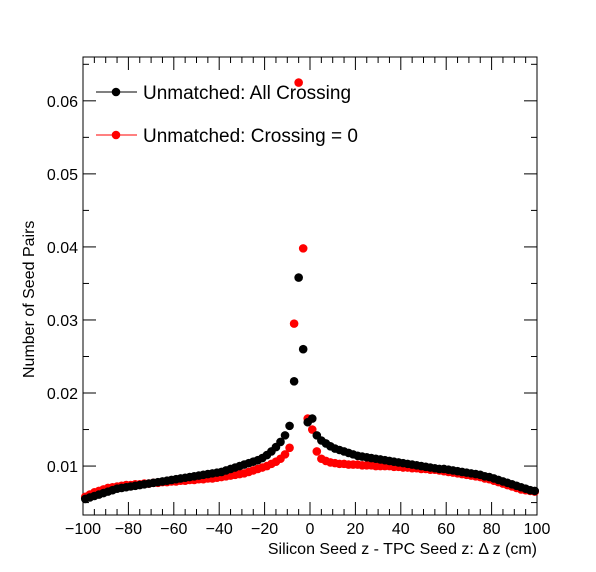 This screenshot has width=596, height=572. What do you see at coordinates (29, 299) in the screenshot?
I see `y-axis-title: Number of Seed Pairs` at bounding box center [29, 299].